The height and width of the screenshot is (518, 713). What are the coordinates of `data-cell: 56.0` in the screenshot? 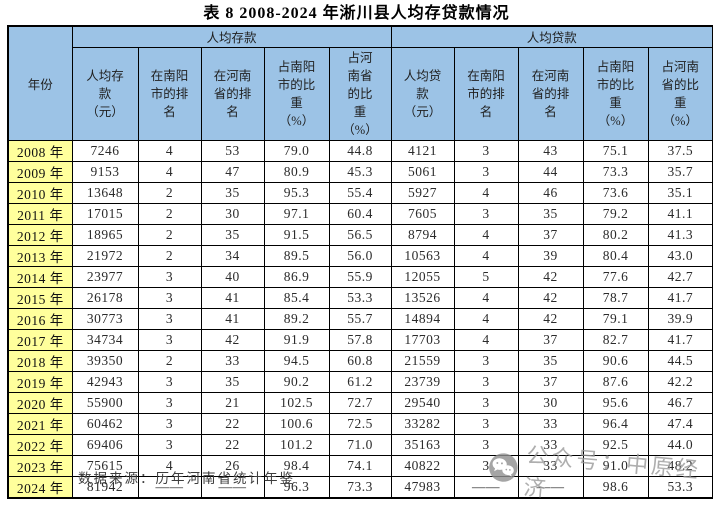 It's located at (360, 255).